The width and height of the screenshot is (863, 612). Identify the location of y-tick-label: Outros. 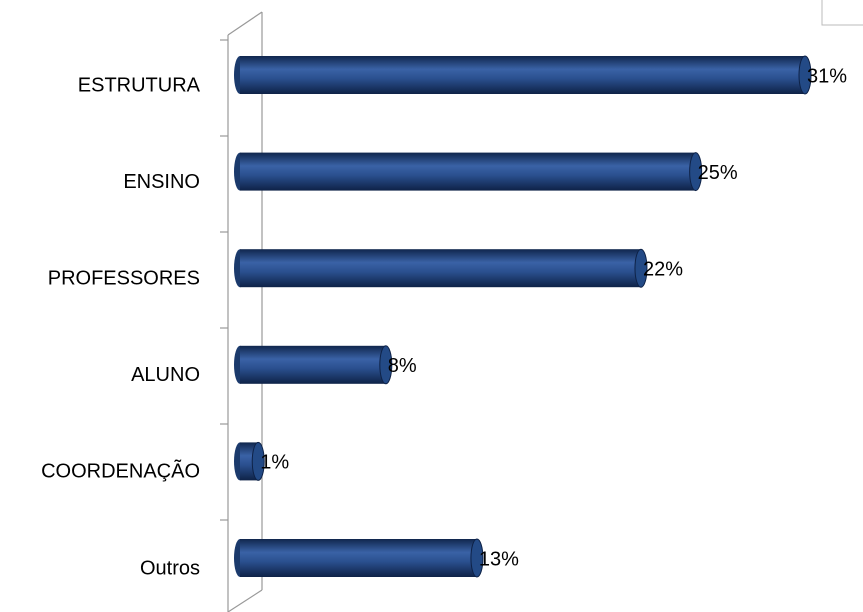
(170, 568).